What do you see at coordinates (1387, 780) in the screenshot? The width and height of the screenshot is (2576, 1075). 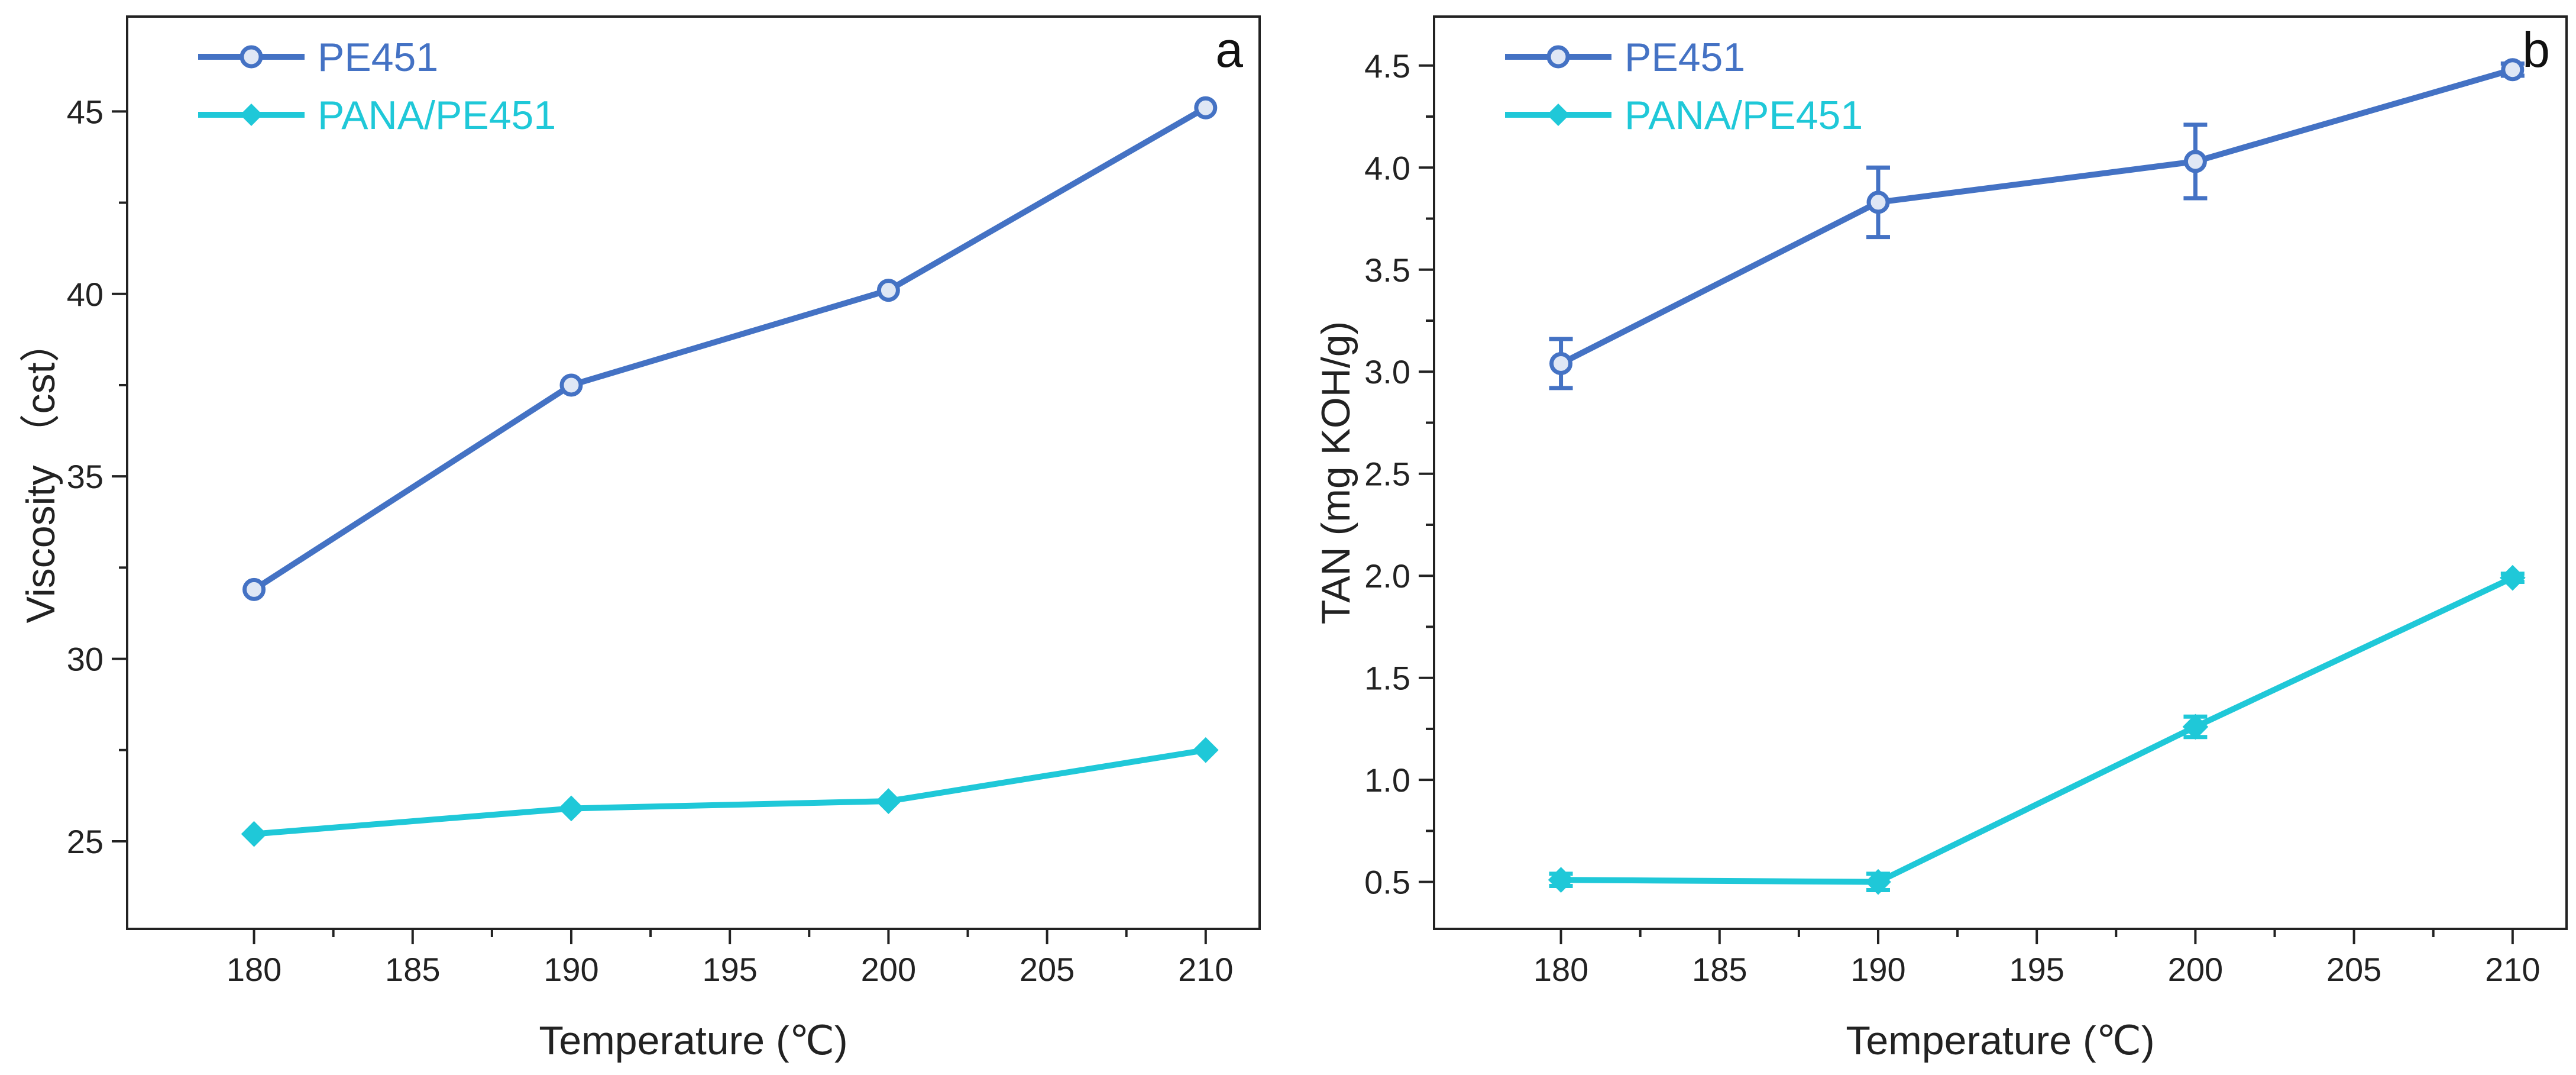 I see `y-tick-label: 1.0` at bounding box center [1387, 780].